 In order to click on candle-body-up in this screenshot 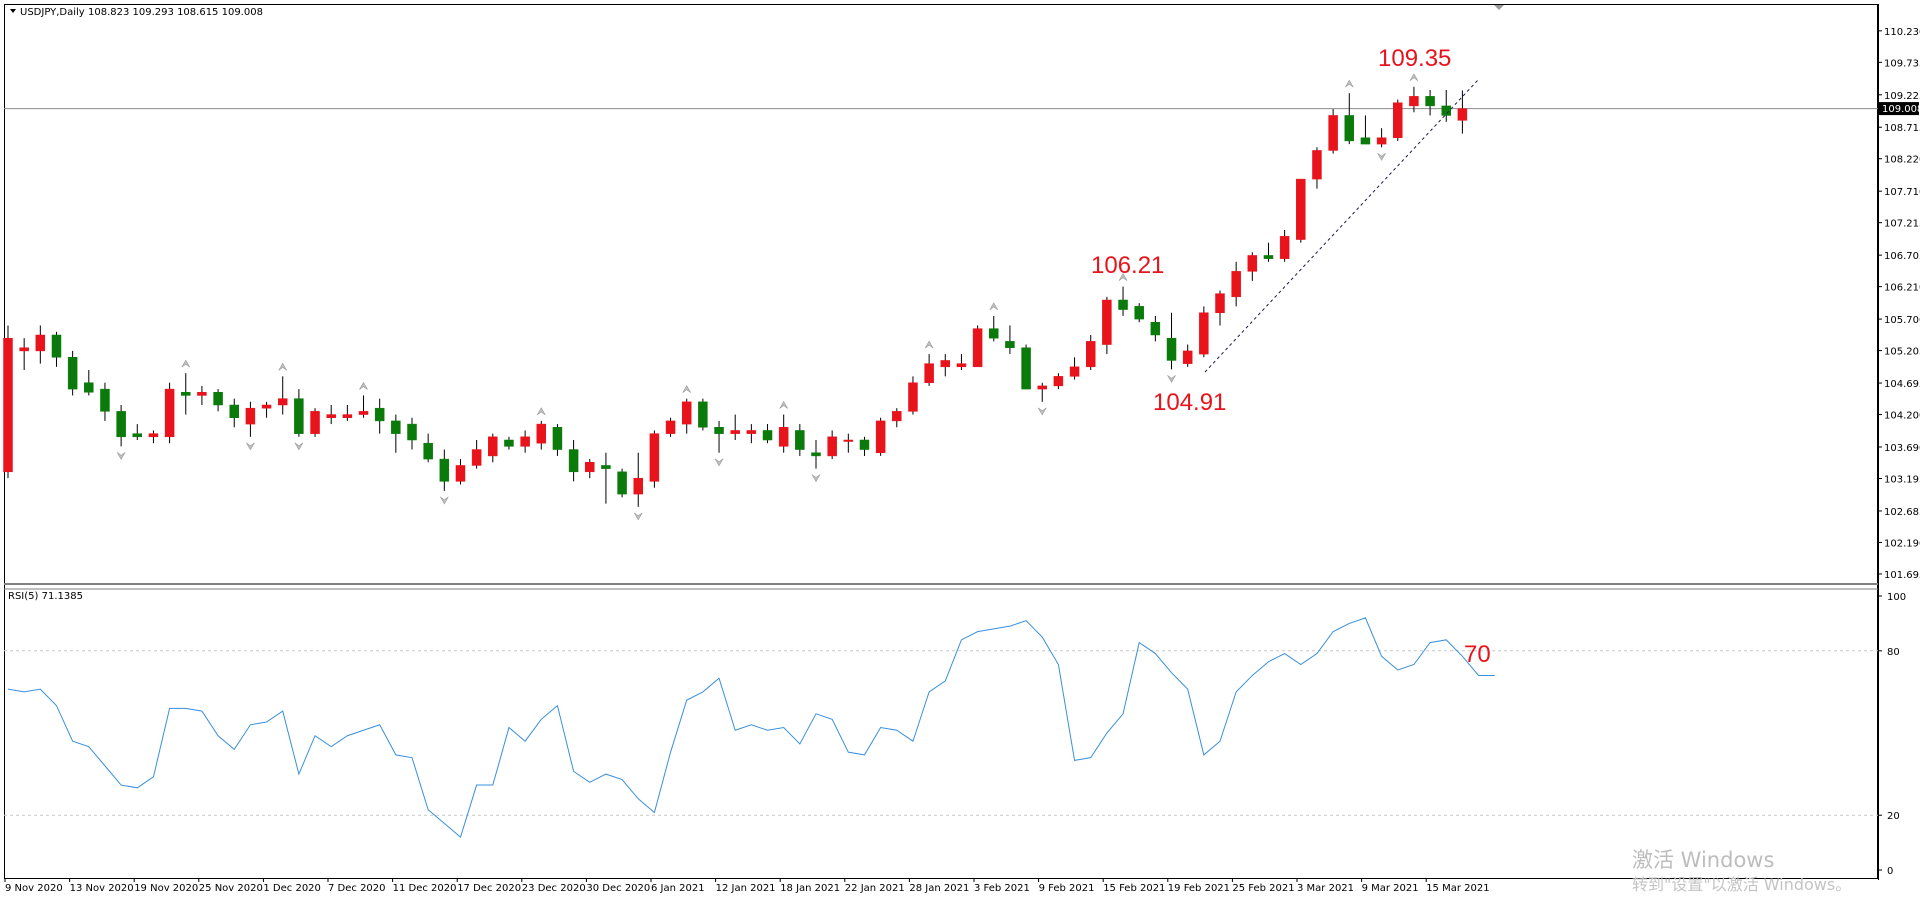, I will do `click(1042, 387)`.